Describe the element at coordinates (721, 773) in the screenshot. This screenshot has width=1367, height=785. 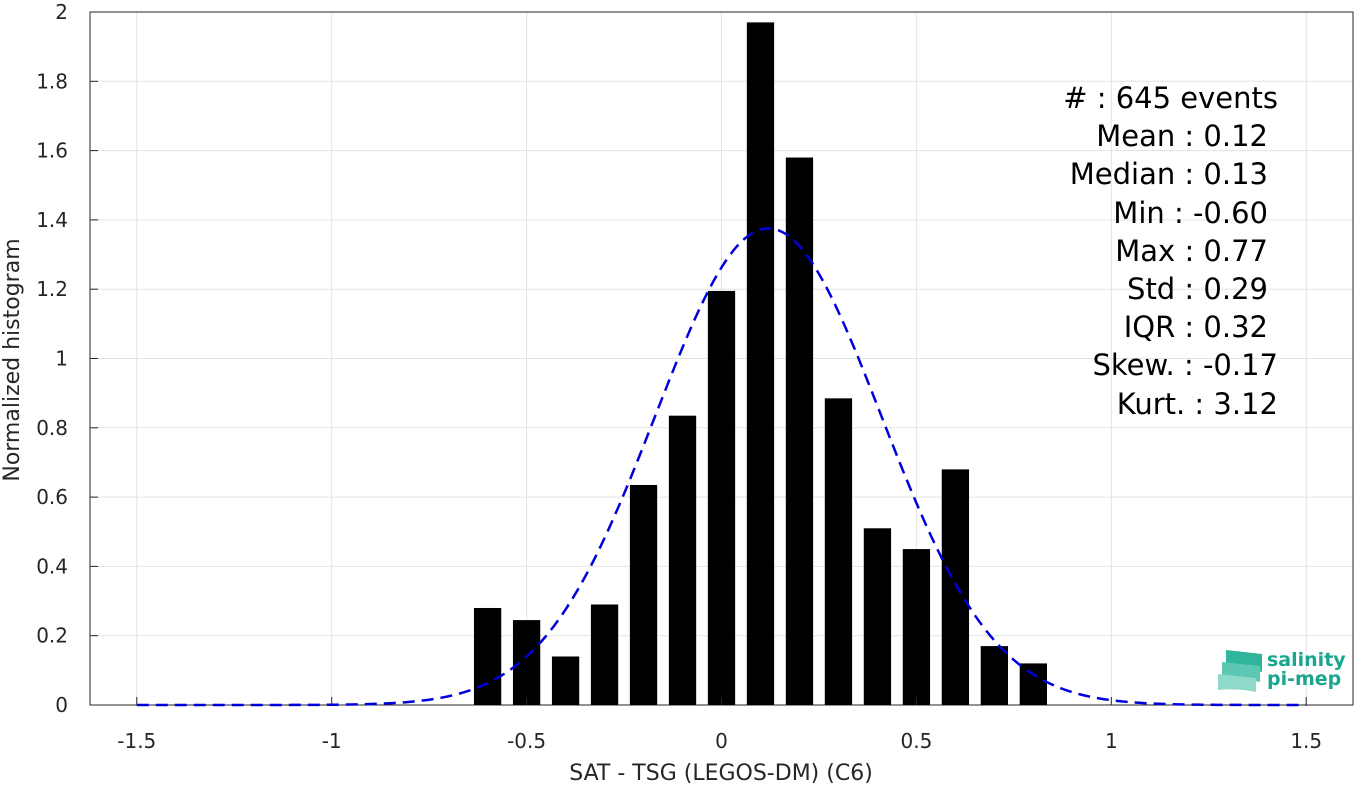
I see `x-axis-label: SAT - TSG (LEGOS-DM) (C6)` at that location.